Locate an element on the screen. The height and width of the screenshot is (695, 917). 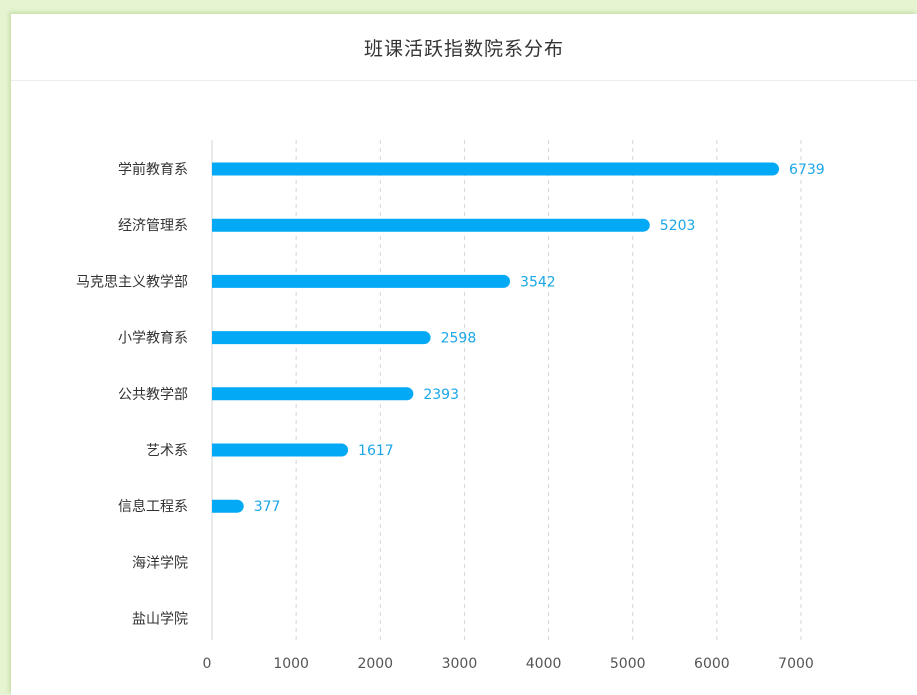
x-tick-label: 4000 is located at coordinates (544, 664).